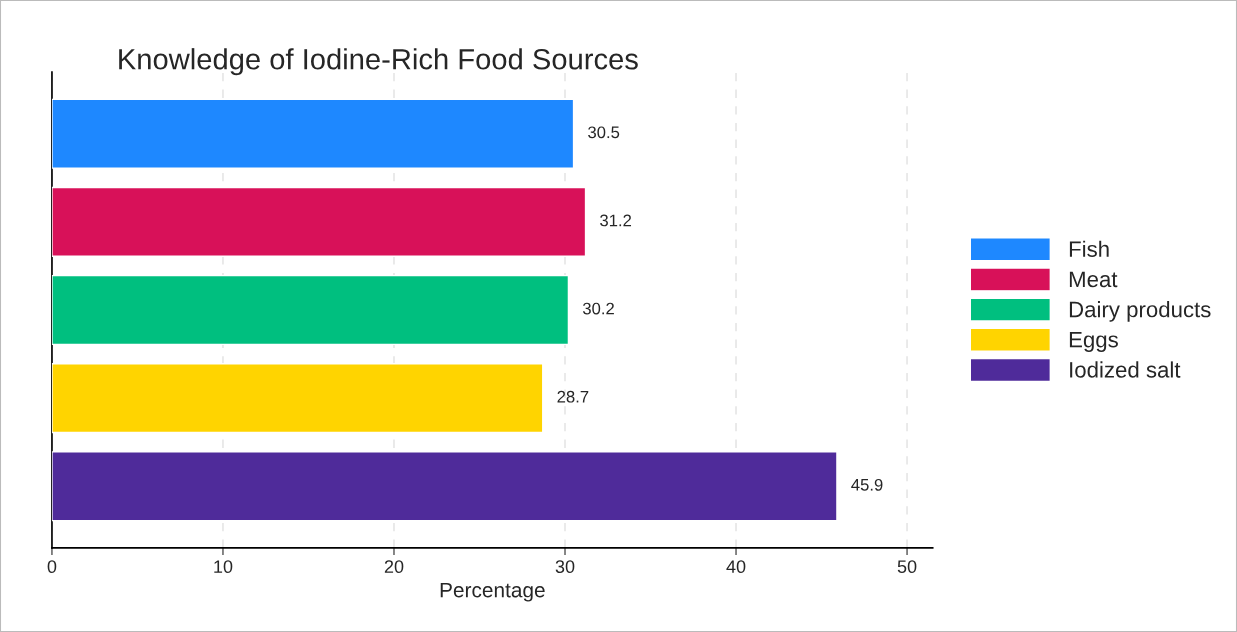 Image resolution: width=1237 pixels, height=632 pixels. Describe the element at coordinates (1093, 342) in the screenshot. I see `legend-label: Eggs` at that location.